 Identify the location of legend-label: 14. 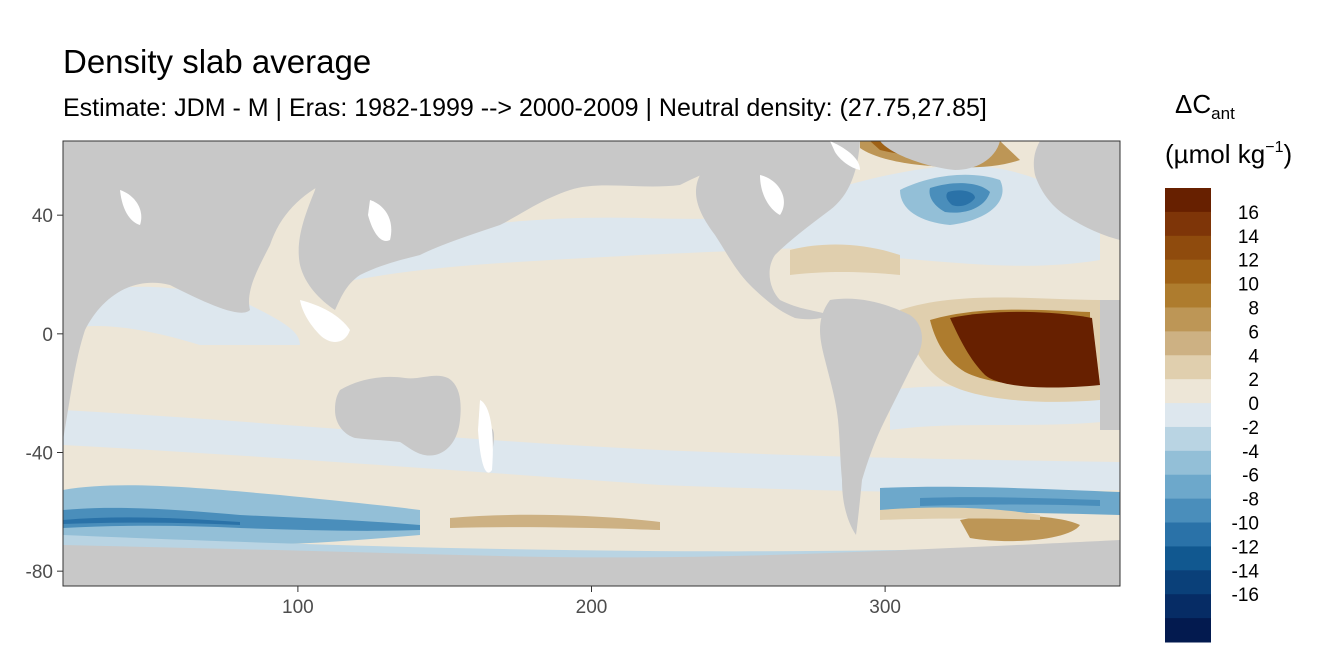
(1249, 237).